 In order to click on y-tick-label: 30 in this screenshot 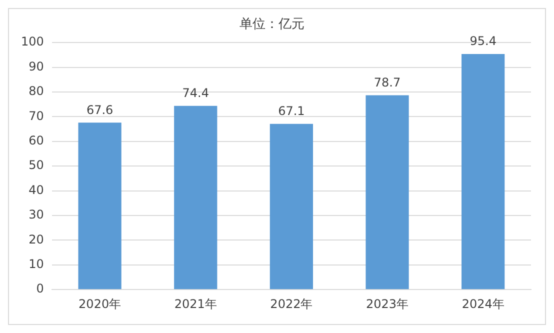, I will do `click(36, 215)`.